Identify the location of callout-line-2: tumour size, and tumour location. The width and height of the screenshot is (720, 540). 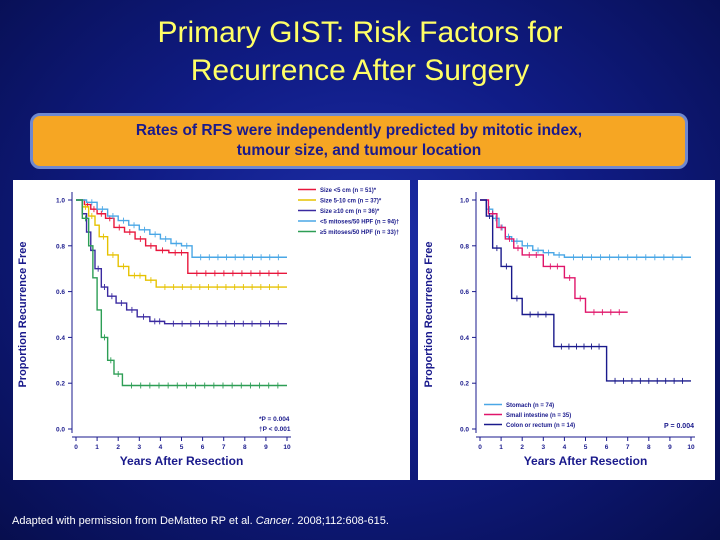
(359, 150).